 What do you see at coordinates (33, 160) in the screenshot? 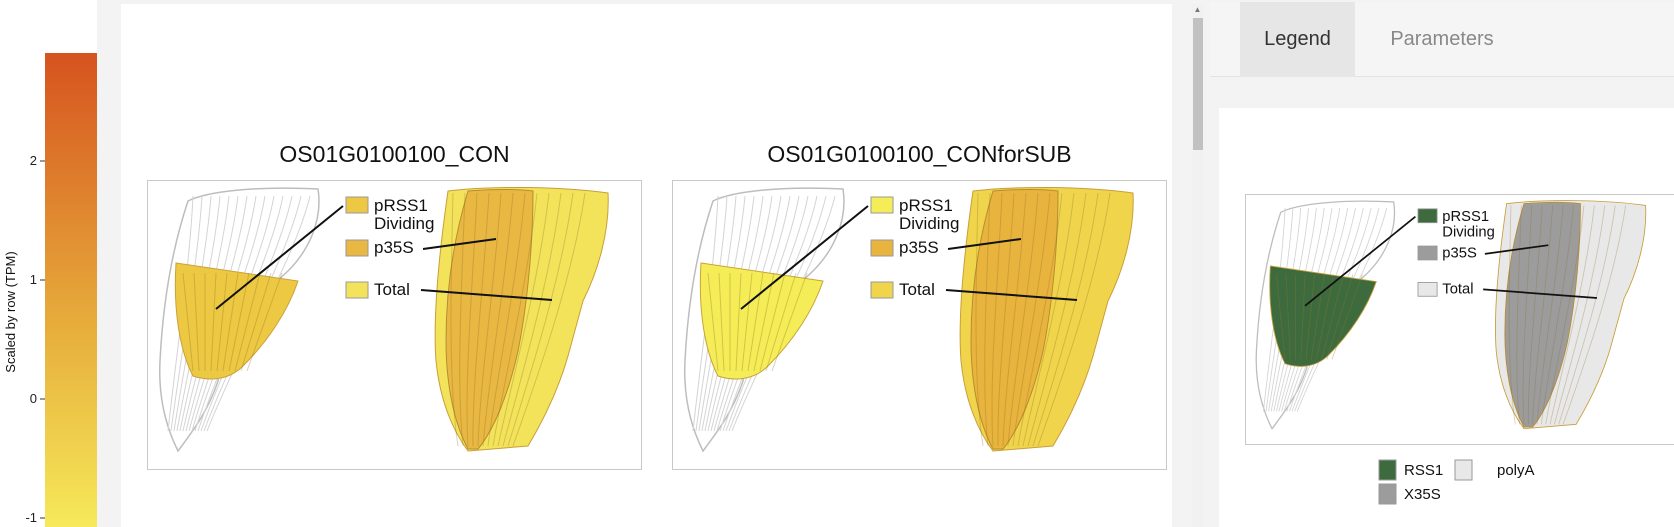
I see `tick-label: 2` at bounding box center [33, 160].